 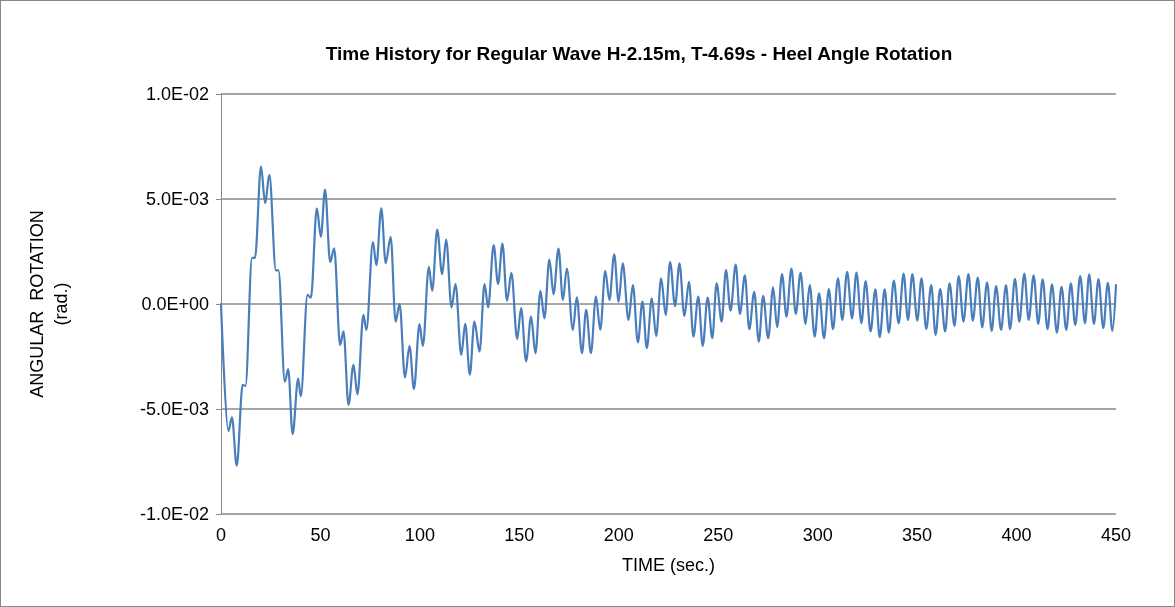 I want to click on y-tick-label: -5.0E-03, so click(x=174, y=409).